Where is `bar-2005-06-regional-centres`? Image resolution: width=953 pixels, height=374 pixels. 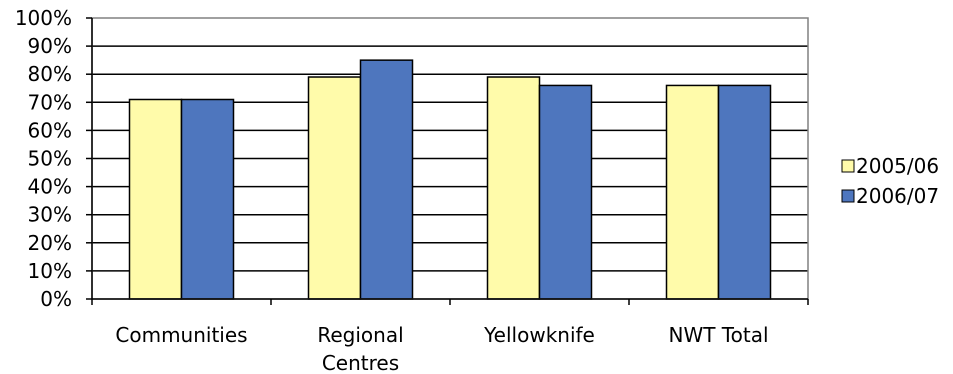 bar-2005-06-regional-centres is located at coordinates (334, 188).